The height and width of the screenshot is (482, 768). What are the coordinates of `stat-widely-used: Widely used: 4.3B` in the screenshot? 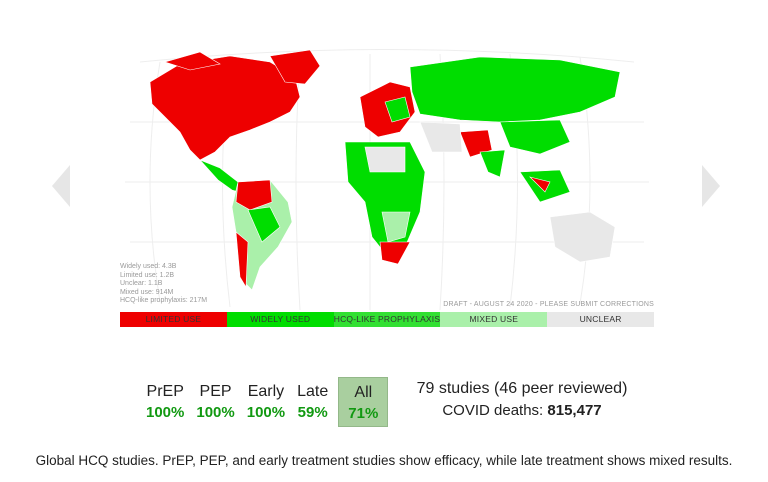 It's located at (148, 266).